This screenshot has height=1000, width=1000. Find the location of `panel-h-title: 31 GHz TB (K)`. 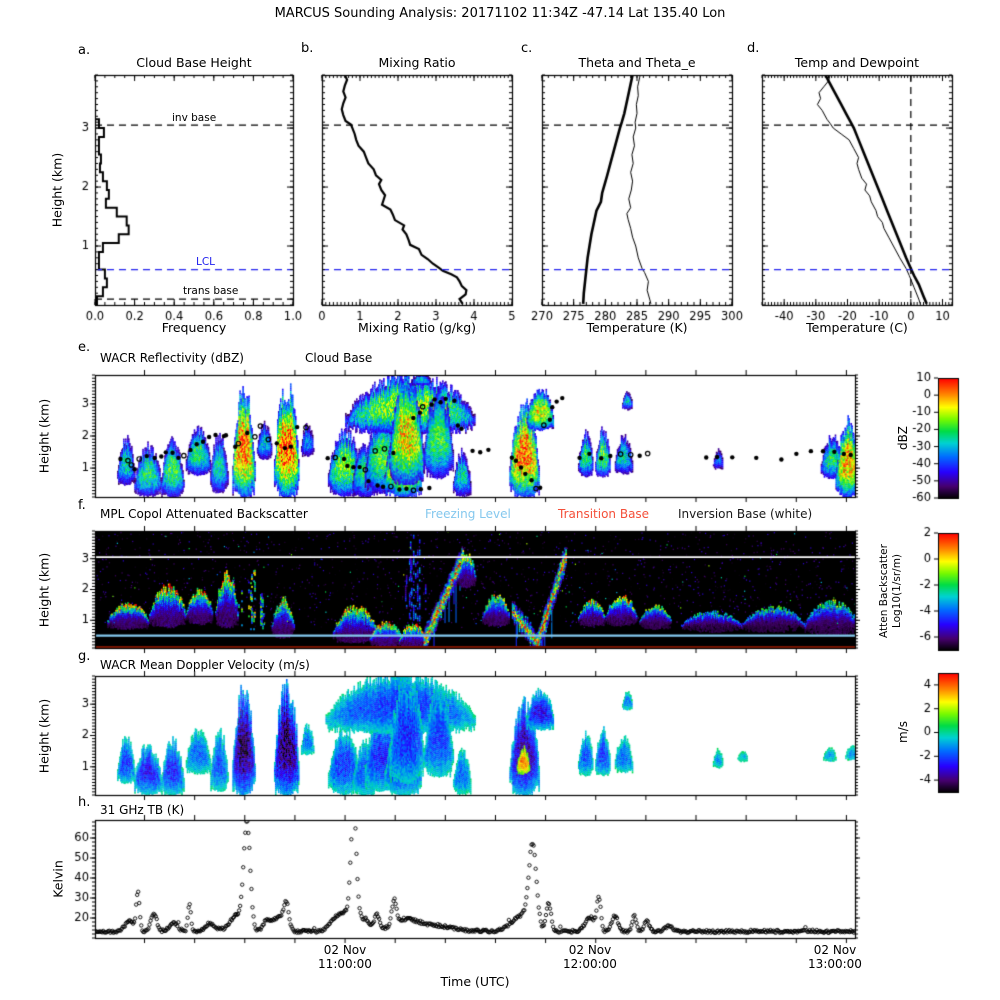

panel-h-title: 31 GHz TB (K) is located at coordinates (142, 810).